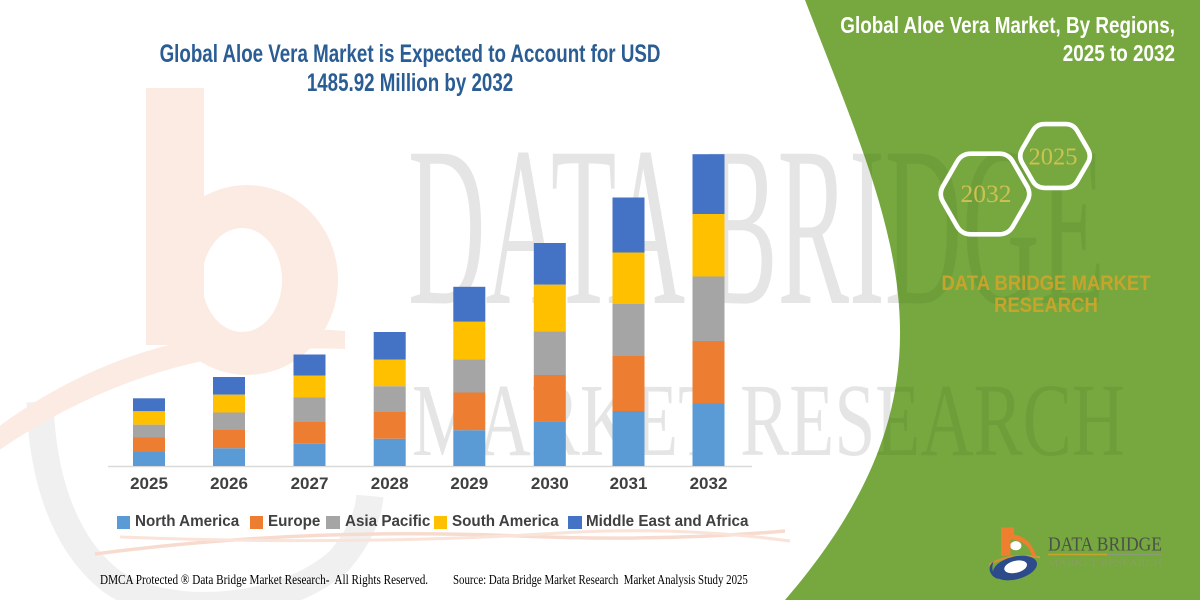 The width and height of the screenshot is (1200, 600). Describe the element at coordinates (1053, 157) in the screenshot. I see `svg-text: 2025` at that location.